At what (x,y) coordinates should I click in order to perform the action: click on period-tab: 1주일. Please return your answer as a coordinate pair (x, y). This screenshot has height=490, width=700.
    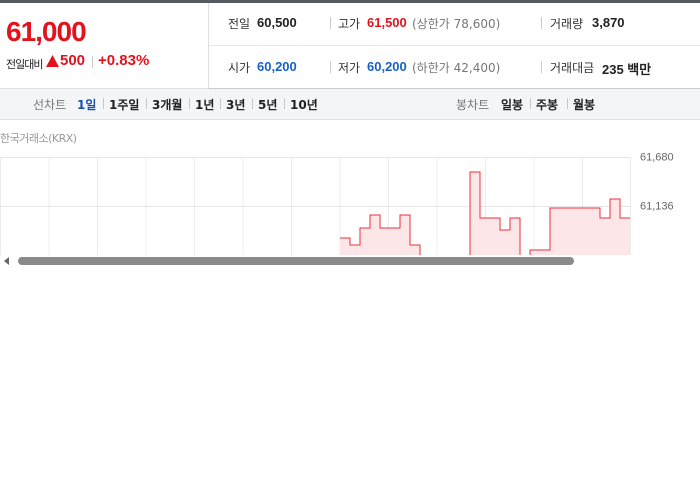
    Looking at the image, I should click on (124, 105).